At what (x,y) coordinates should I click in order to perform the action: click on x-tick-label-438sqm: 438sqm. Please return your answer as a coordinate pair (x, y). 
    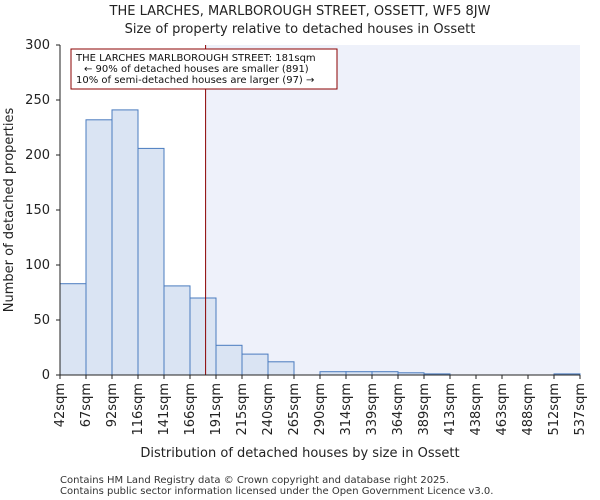
    Looking at the image, I should click on (476, 409).